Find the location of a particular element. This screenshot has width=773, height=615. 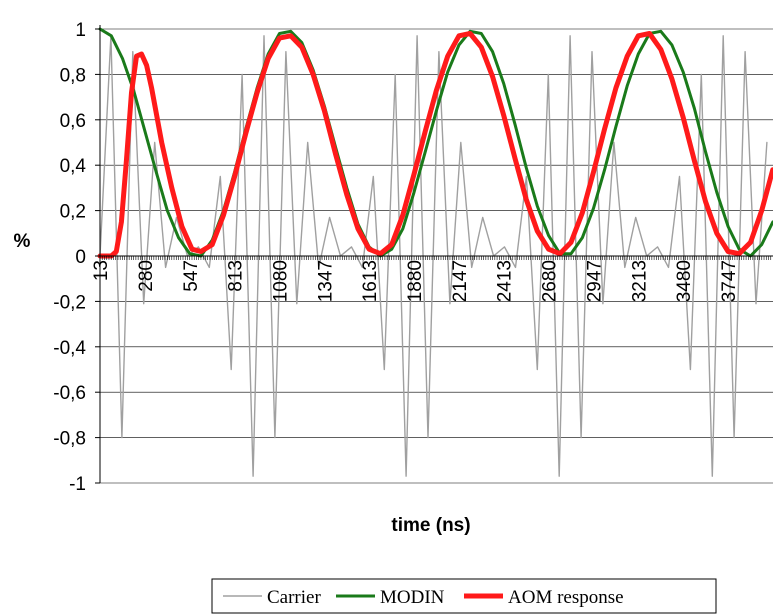

x-tick-label: 1880 is located at coordinates (415, 281).